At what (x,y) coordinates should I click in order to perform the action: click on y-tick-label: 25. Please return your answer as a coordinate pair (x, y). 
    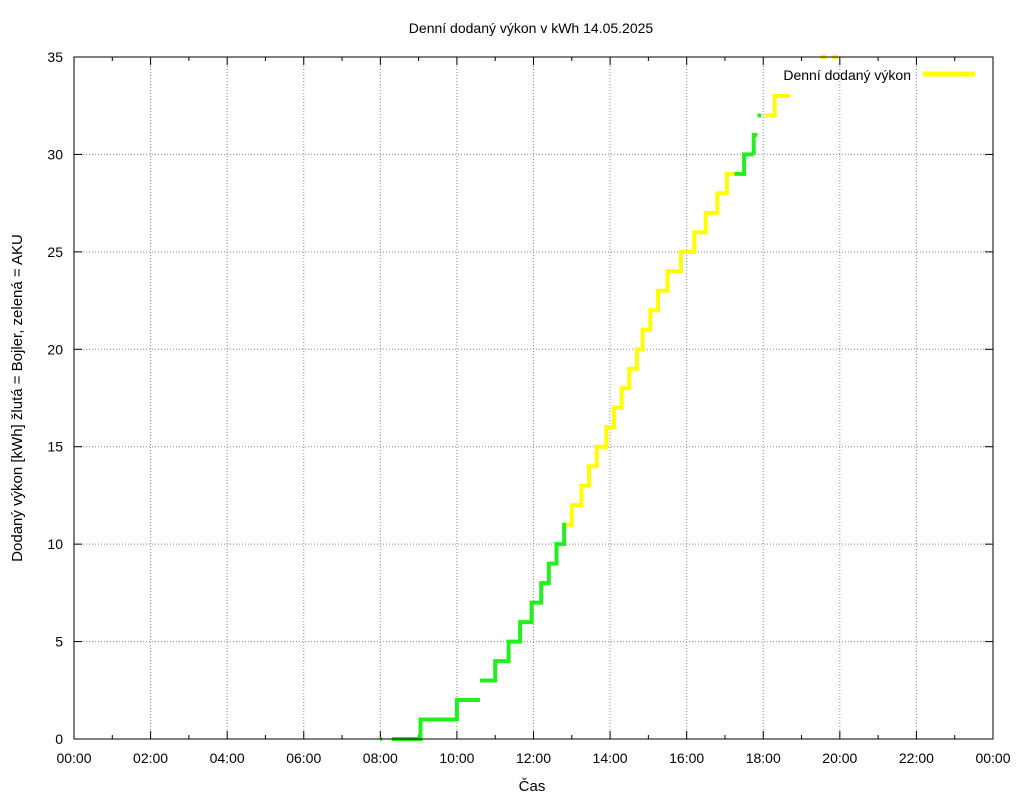
    Looking at the image, I should click on (55, 252).